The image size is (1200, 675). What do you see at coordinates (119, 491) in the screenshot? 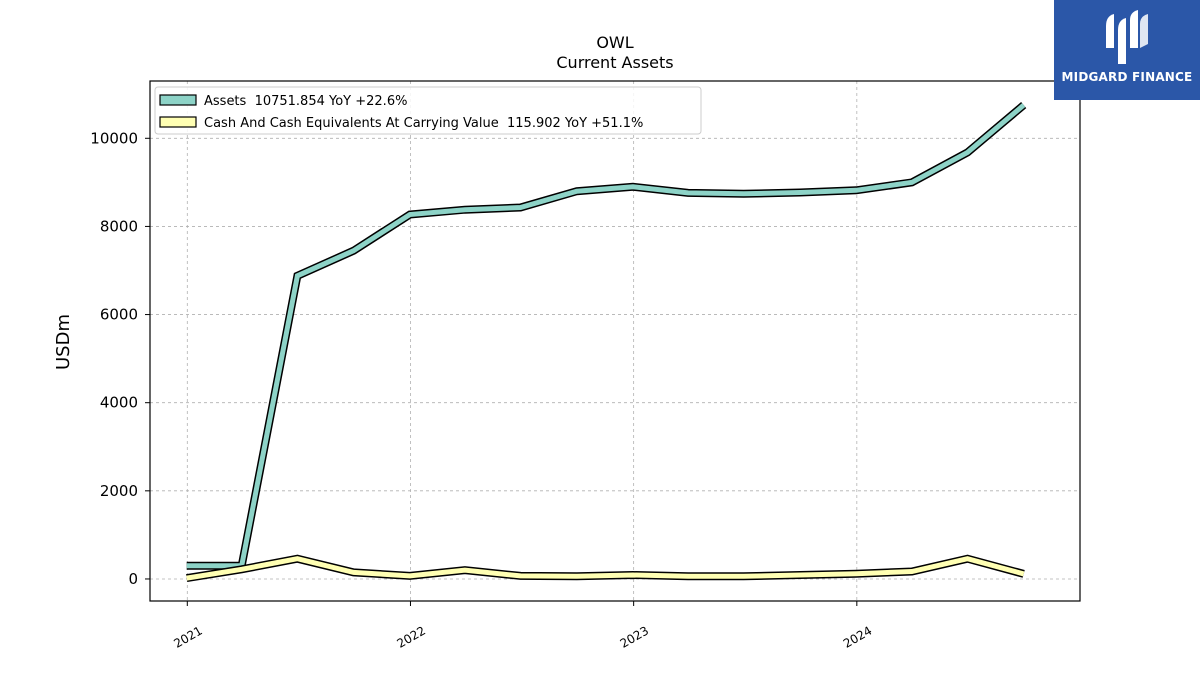
I see `y-tick-label: 2000` at bounding box center [119, 491].